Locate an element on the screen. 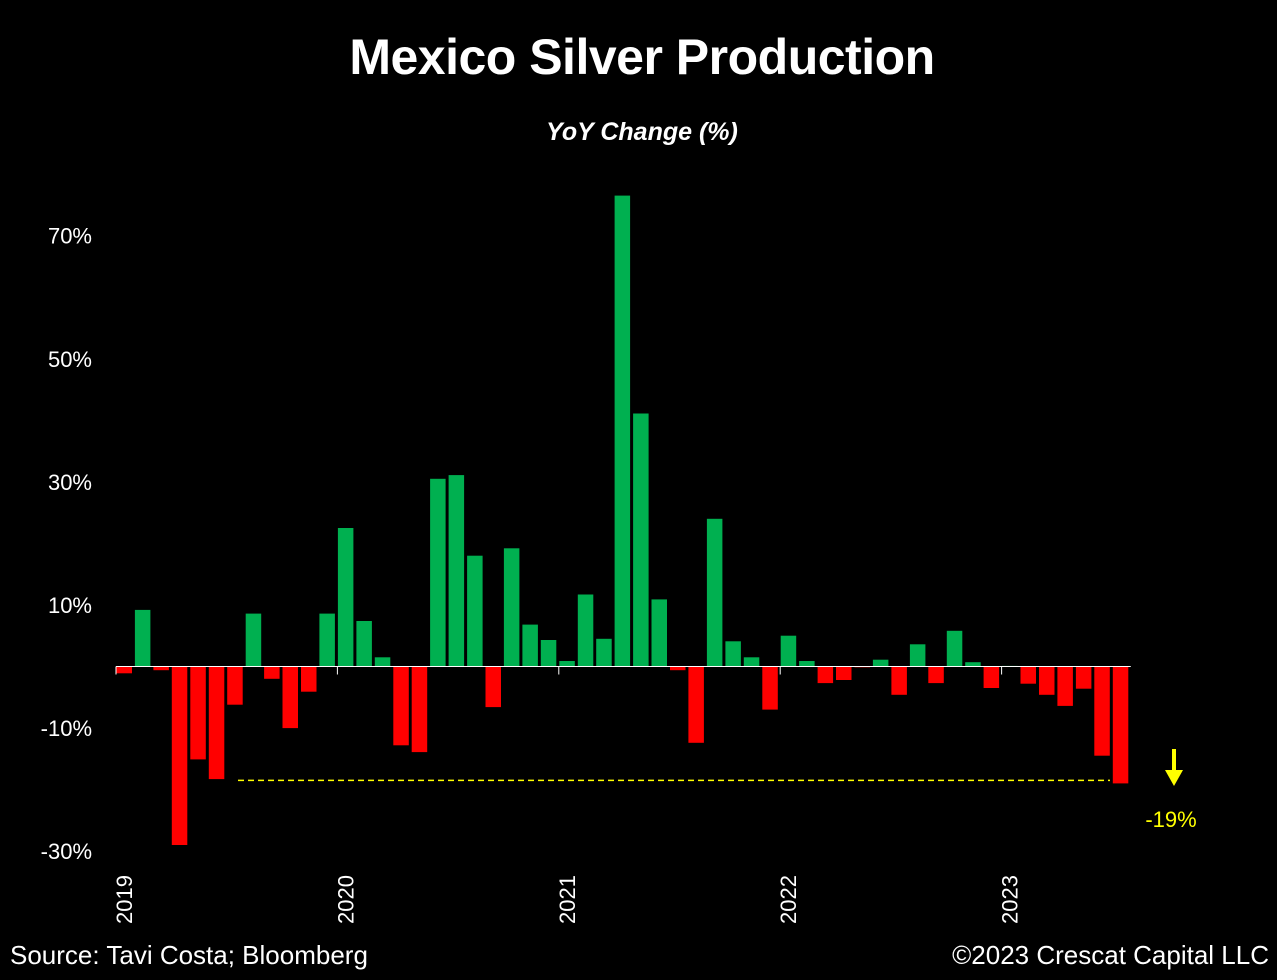  y-tick-label: 30% is located at coordinates (70, 482).